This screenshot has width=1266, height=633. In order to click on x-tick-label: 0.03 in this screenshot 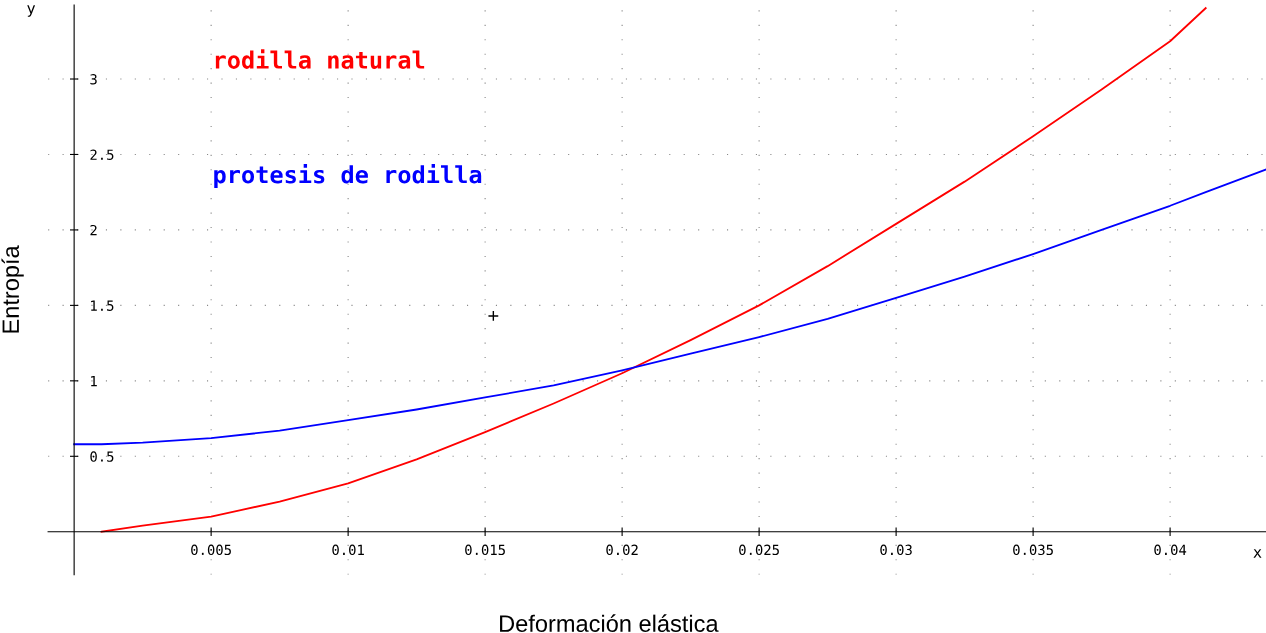, I will do `click(896, 550)`.